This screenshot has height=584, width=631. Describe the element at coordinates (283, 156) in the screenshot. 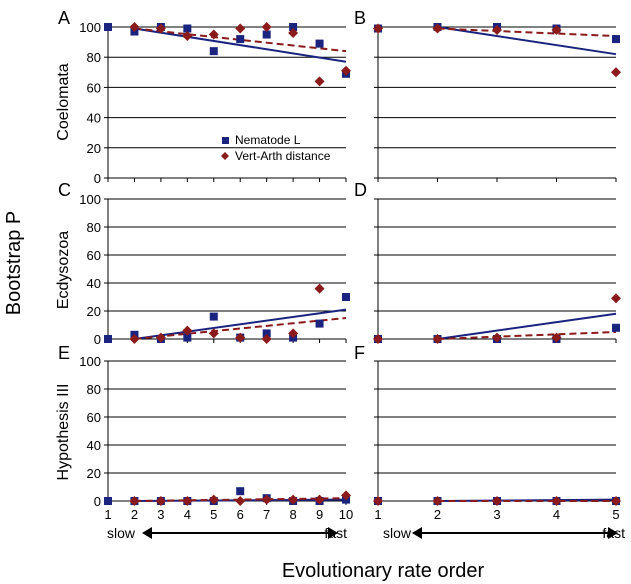

I see `legend-label-vertarth: Vert-Arth distance` at that location.